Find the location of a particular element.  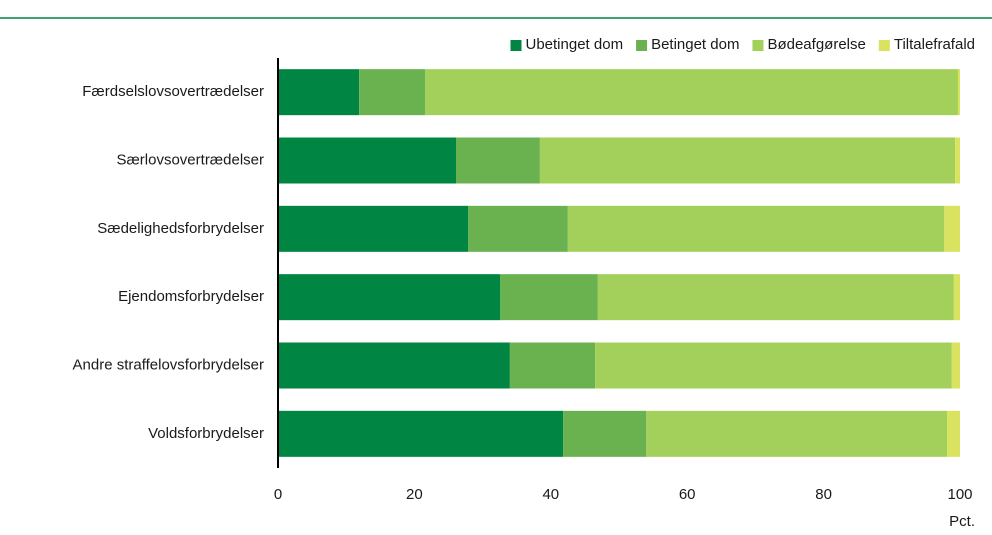

y-tick-label: Færdselslovsovertrædelser is located at coordinates (173, 91).